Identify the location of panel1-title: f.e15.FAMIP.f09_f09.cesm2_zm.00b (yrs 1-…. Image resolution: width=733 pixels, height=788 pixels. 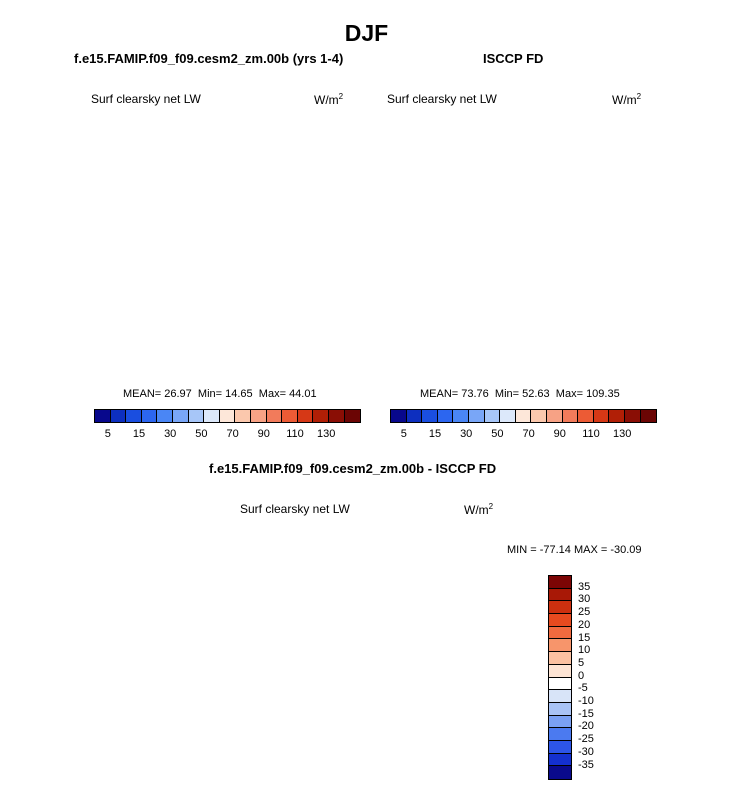
(209, 58).